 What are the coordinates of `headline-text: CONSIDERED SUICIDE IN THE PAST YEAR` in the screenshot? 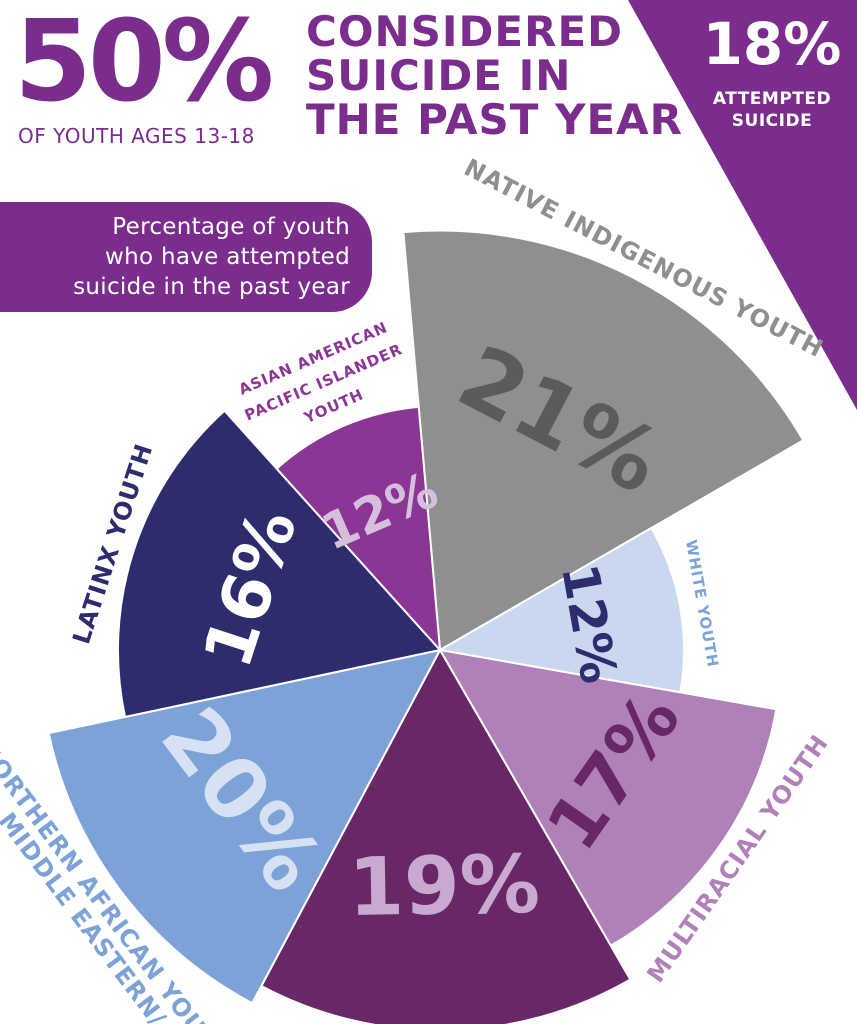 It's located at (496, 76).